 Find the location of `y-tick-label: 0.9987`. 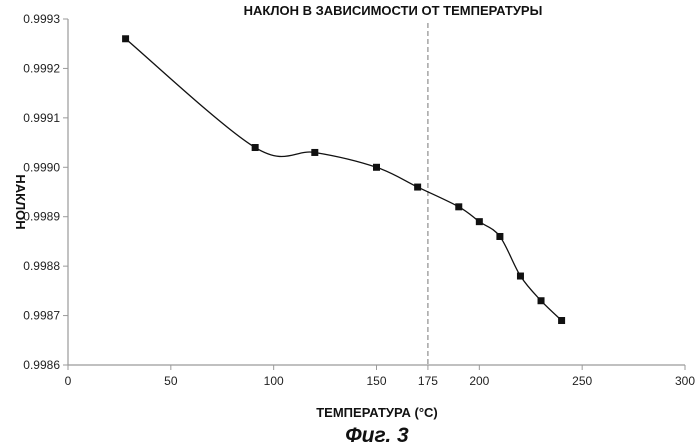

y-tick-label: 0.9987 is located at coordinates (41, 316).